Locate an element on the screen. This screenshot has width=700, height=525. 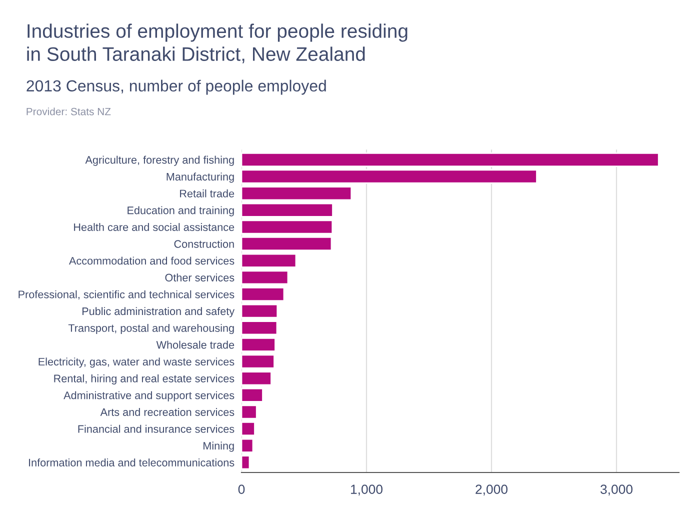
y-tick-label: Administrative and support services is located at coordinates (149, 396).